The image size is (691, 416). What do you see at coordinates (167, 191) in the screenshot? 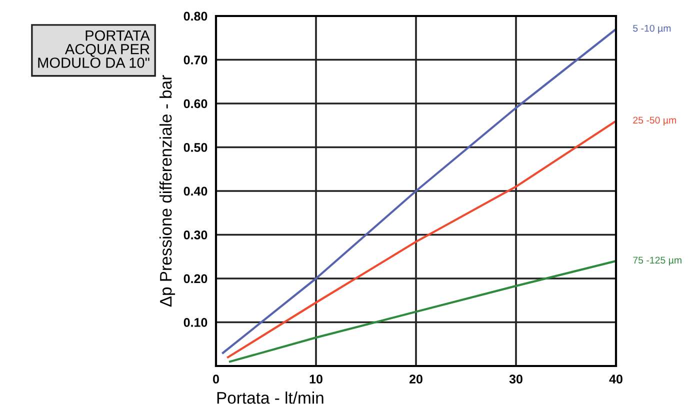
I see `y-axis-title: Δp Pressione differenziale - bar` at bounding box center [167, 191].